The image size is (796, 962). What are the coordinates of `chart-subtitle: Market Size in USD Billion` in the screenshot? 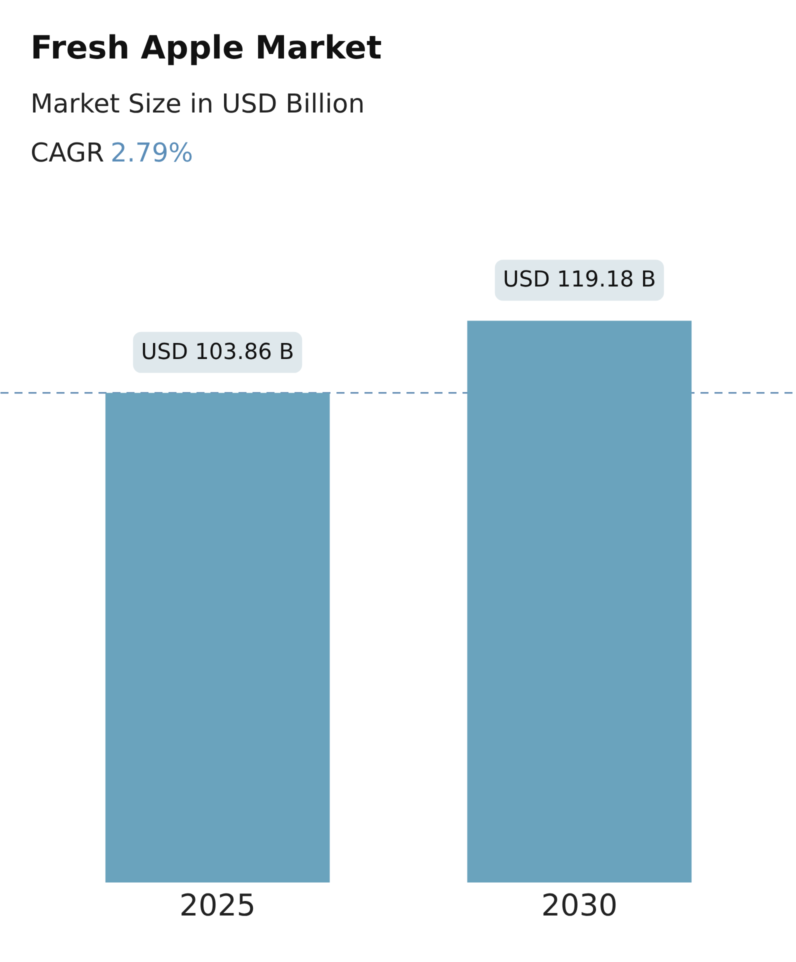 It's located at (197, 105).